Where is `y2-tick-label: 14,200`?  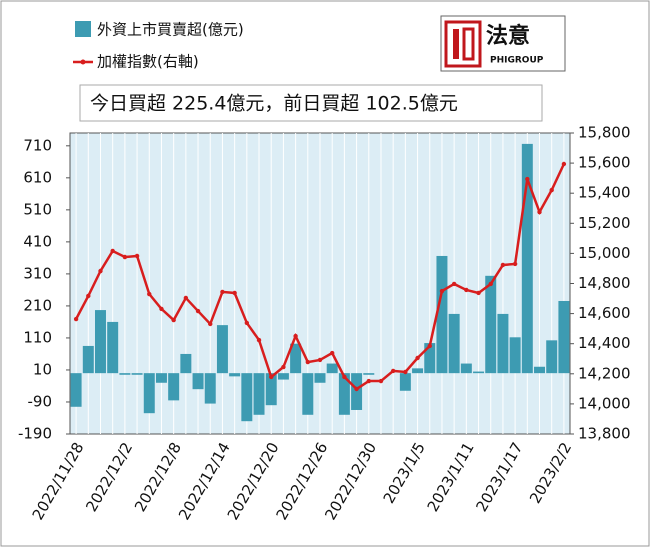
y2-tick-label: 14,200 is located at coordinates (604, 373).